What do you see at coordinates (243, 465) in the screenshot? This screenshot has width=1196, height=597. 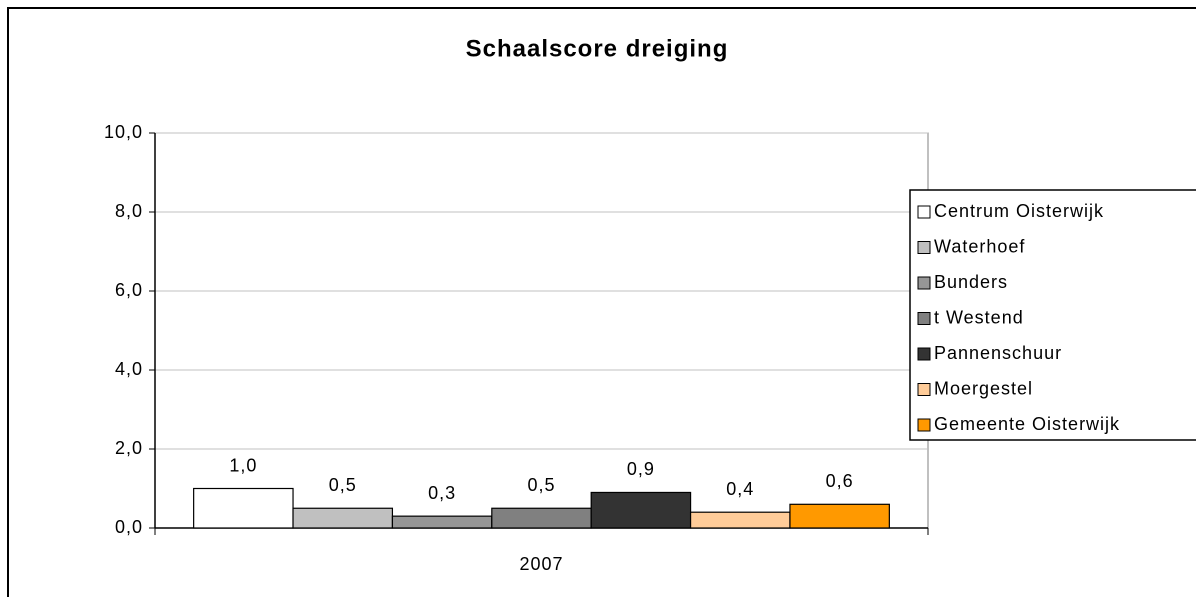 I see `value-label: 1,0` at bounding box center [243, 465].